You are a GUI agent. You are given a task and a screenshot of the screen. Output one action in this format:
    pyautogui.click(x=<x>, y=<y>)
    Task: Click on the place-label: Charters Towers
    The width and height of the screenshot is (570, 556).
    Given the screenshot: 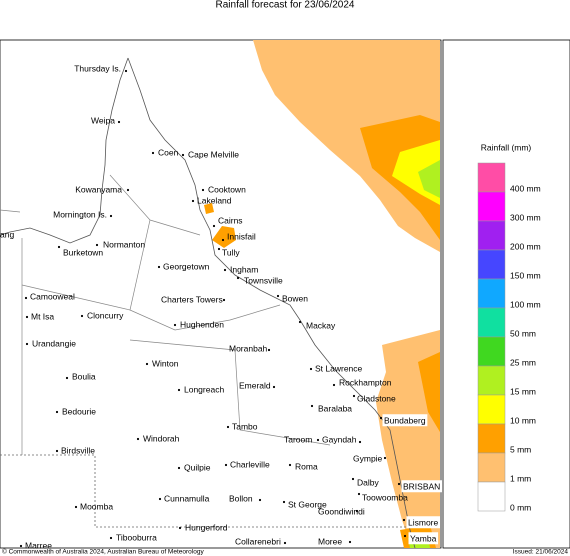 What is the action you would take?
    pyautogui.click(x=192, y=299)
    